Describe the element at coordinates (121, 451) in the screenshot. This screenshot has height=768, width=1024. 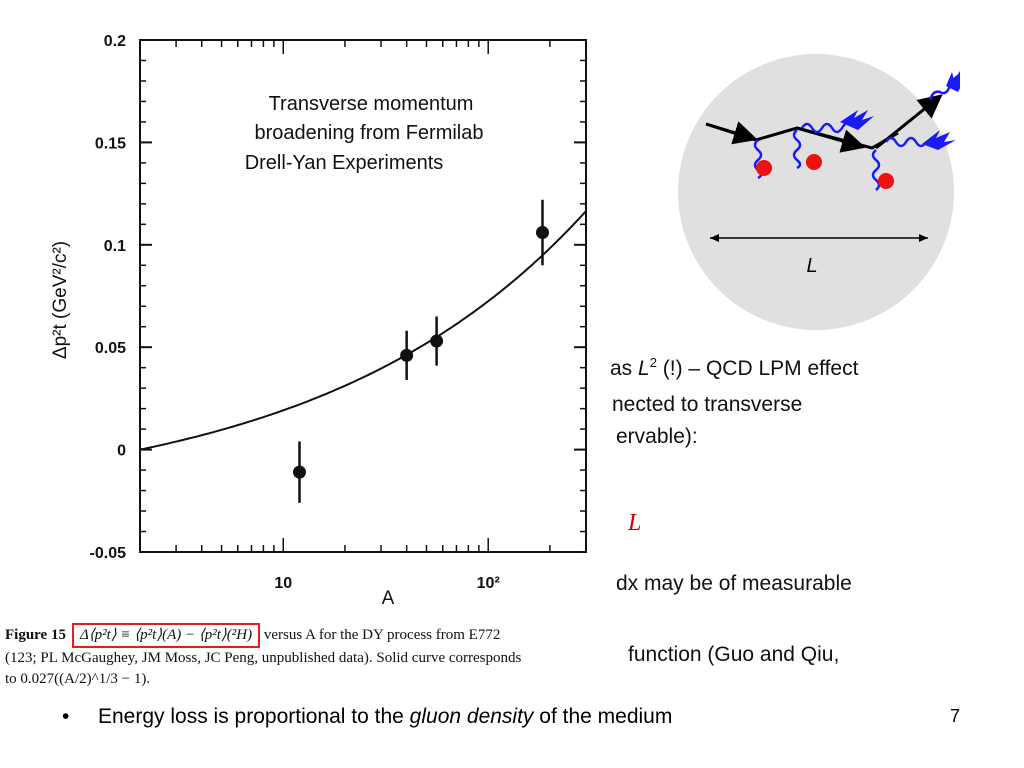
I see `y-tick-label: 0` at that location.